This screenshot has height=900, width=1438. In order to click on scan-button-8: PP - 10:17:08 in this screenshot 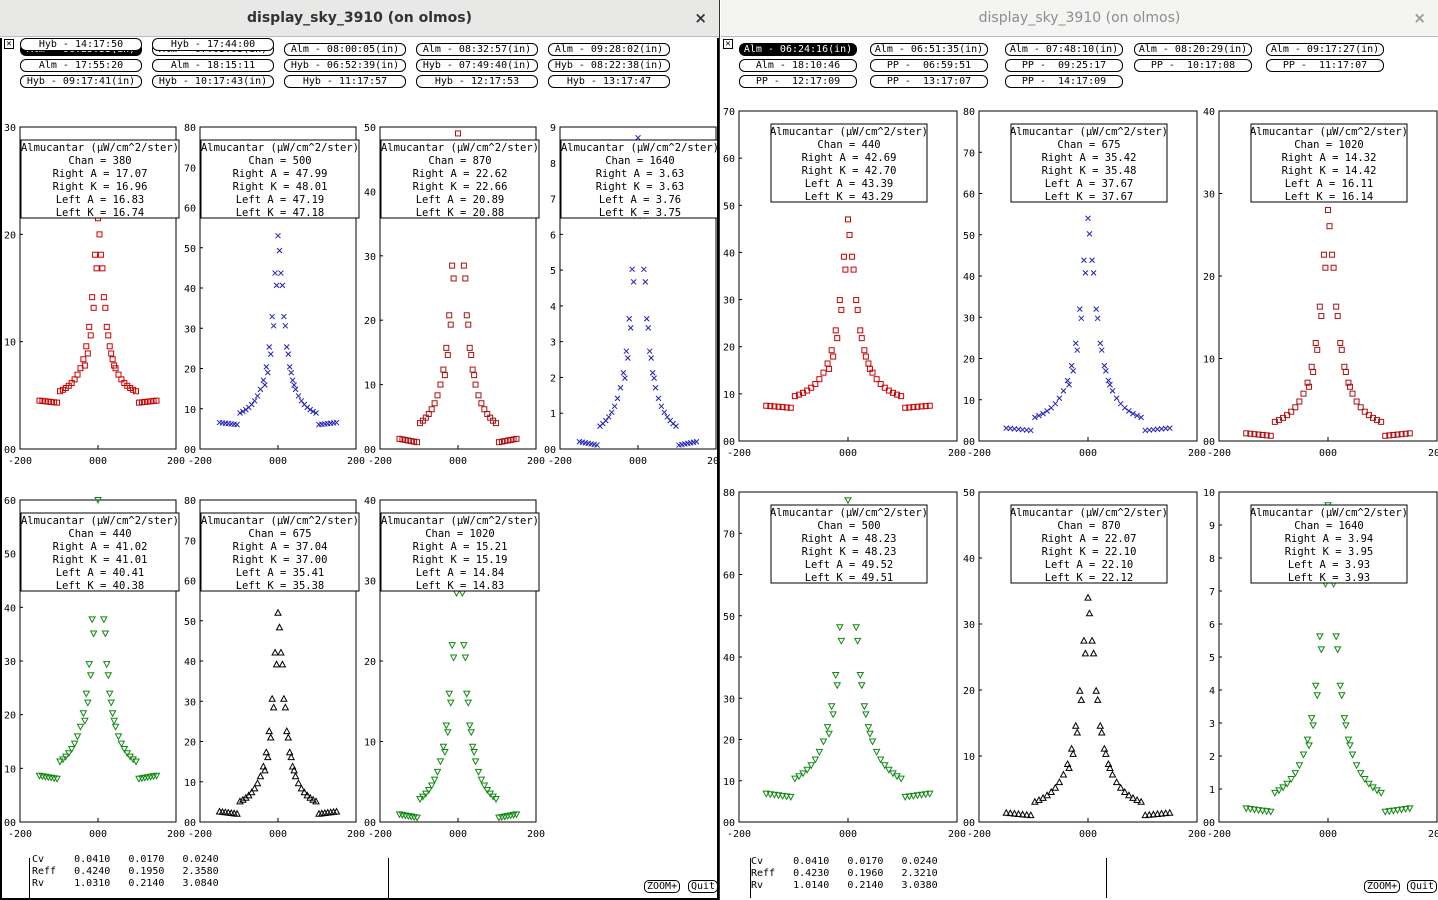, I will do `click(1193, 65)`.